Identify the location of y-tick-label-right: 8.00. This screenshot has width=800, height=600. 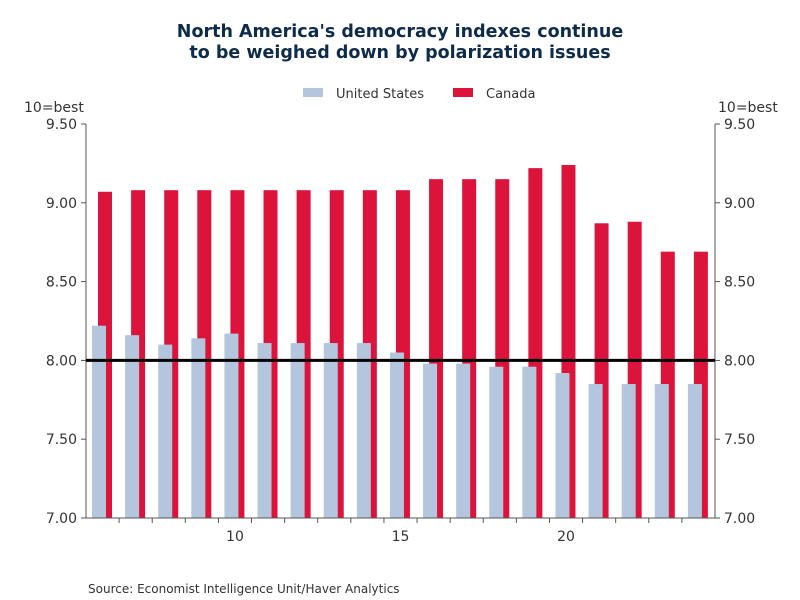
(739, 361).